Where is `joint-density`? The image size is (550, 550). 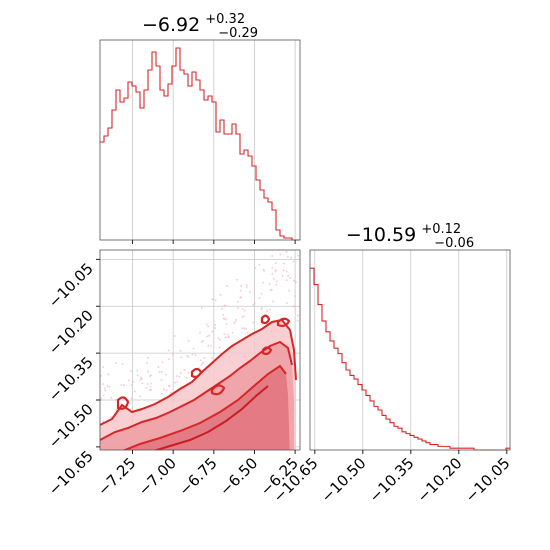
joint-density is located at coordinates (199, 353).